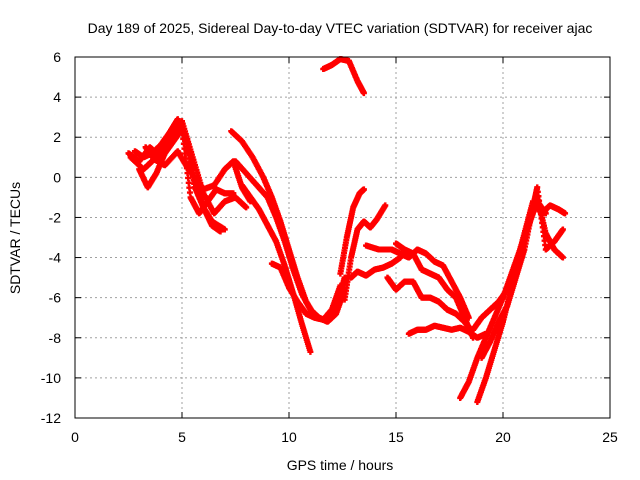 The image size is (640, 480). What do you see at coordinates (51, 418) in the screenshot?
I see `y-tick-label: -12` at bounding box center [51, 418].